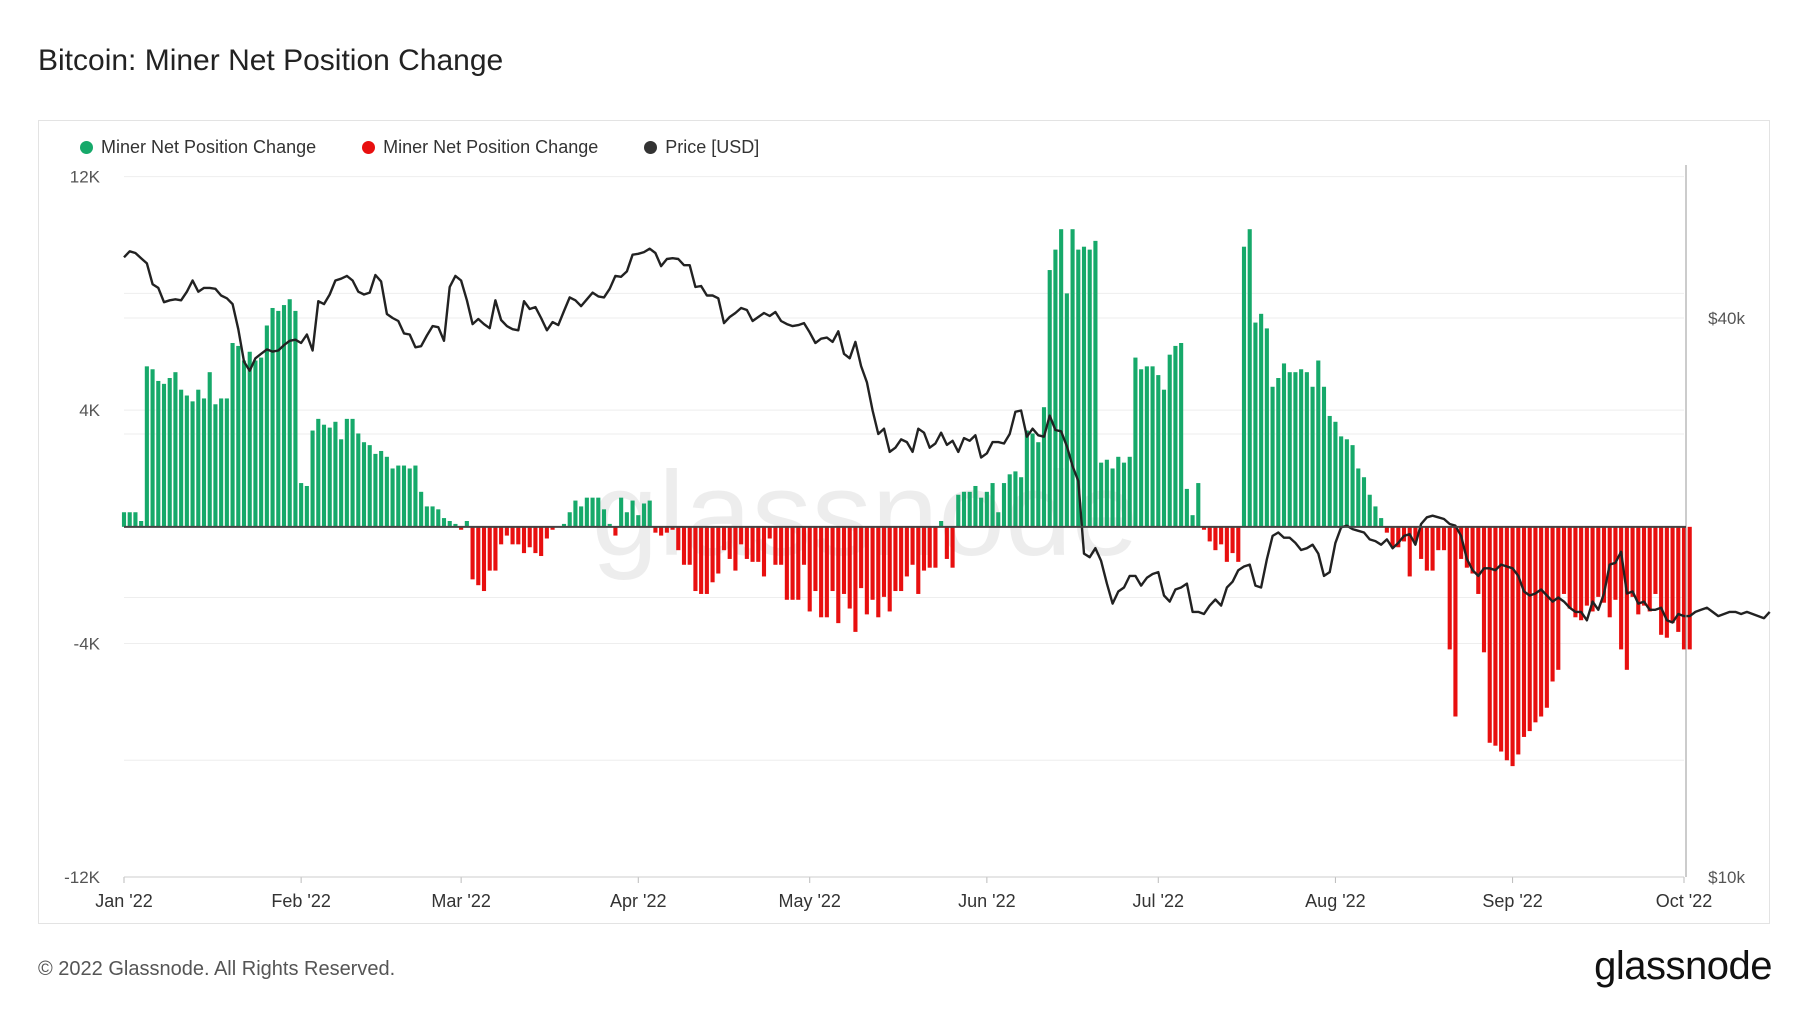  What do you see at coordinates (491, 147) in the screenshot?
I see `legend-label-negative: Miner Net Position Change` at bounding box center [491, 147].